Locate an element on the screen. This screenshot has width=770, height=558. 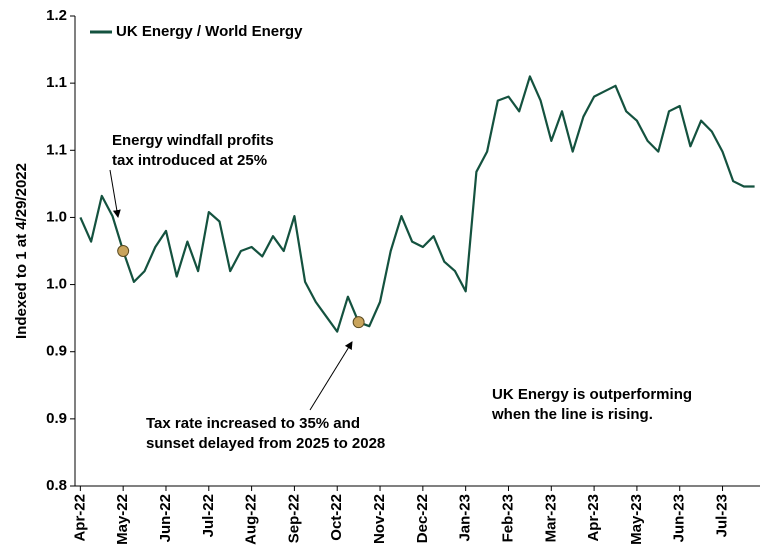
annotation: UK Energy is outperforming is located at coordinates (592, 394).